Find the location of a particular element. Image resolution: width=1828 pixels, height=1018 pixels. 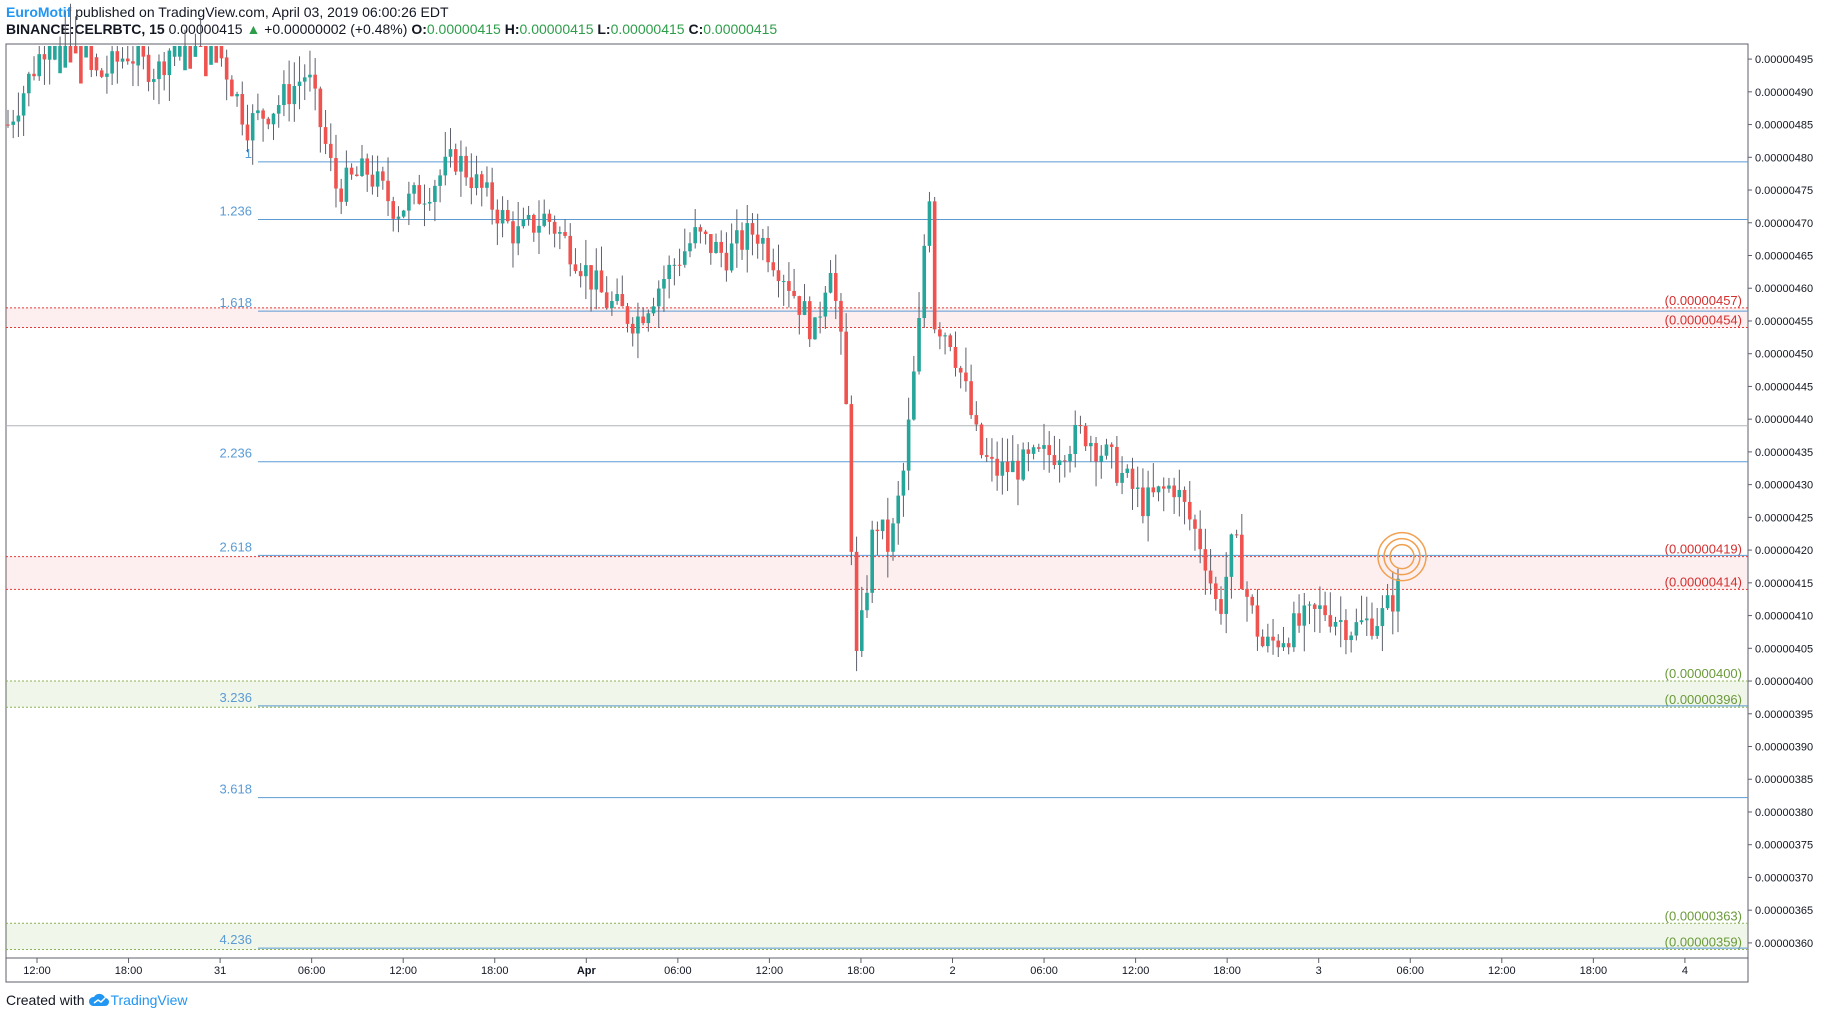

price-tick-label: 0.00000395 is located at coordinates (1784, 715).